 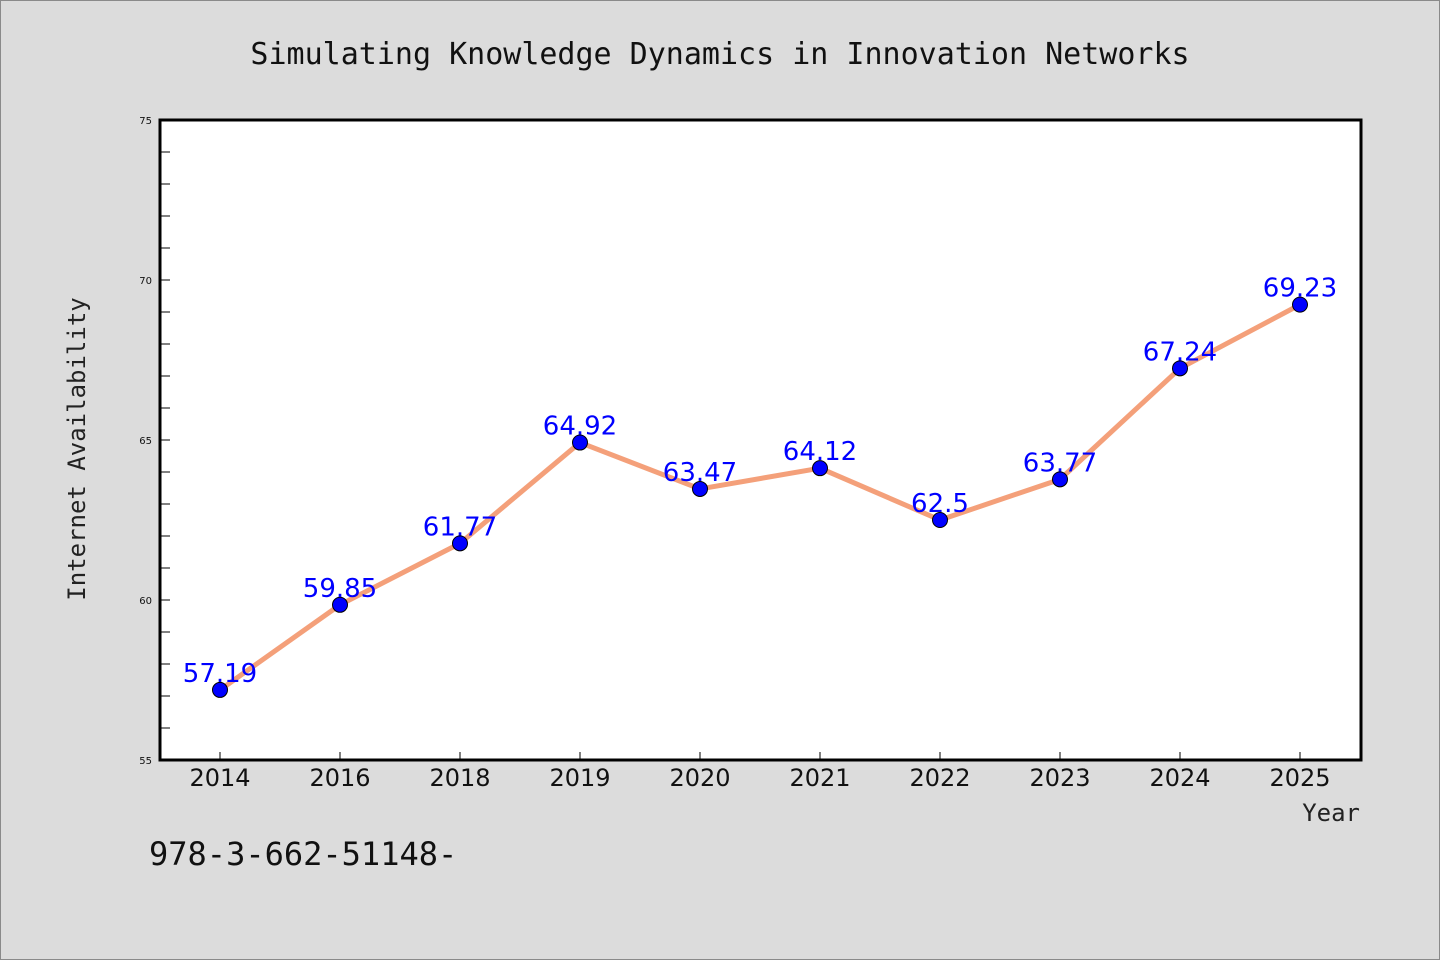 What do you see at coordinates (340, 589) in the screenshot?
I see `data-label: 59.85` at bounding box center [340, 589].